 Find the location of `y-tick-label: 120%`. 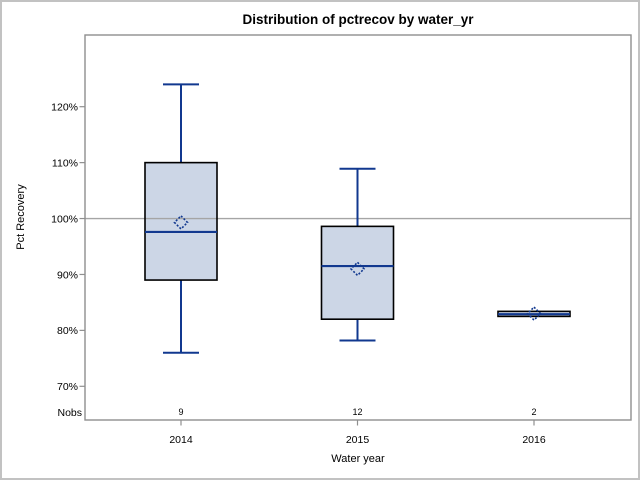

y-tick-label: 120% is located at coordinates (64, 108).